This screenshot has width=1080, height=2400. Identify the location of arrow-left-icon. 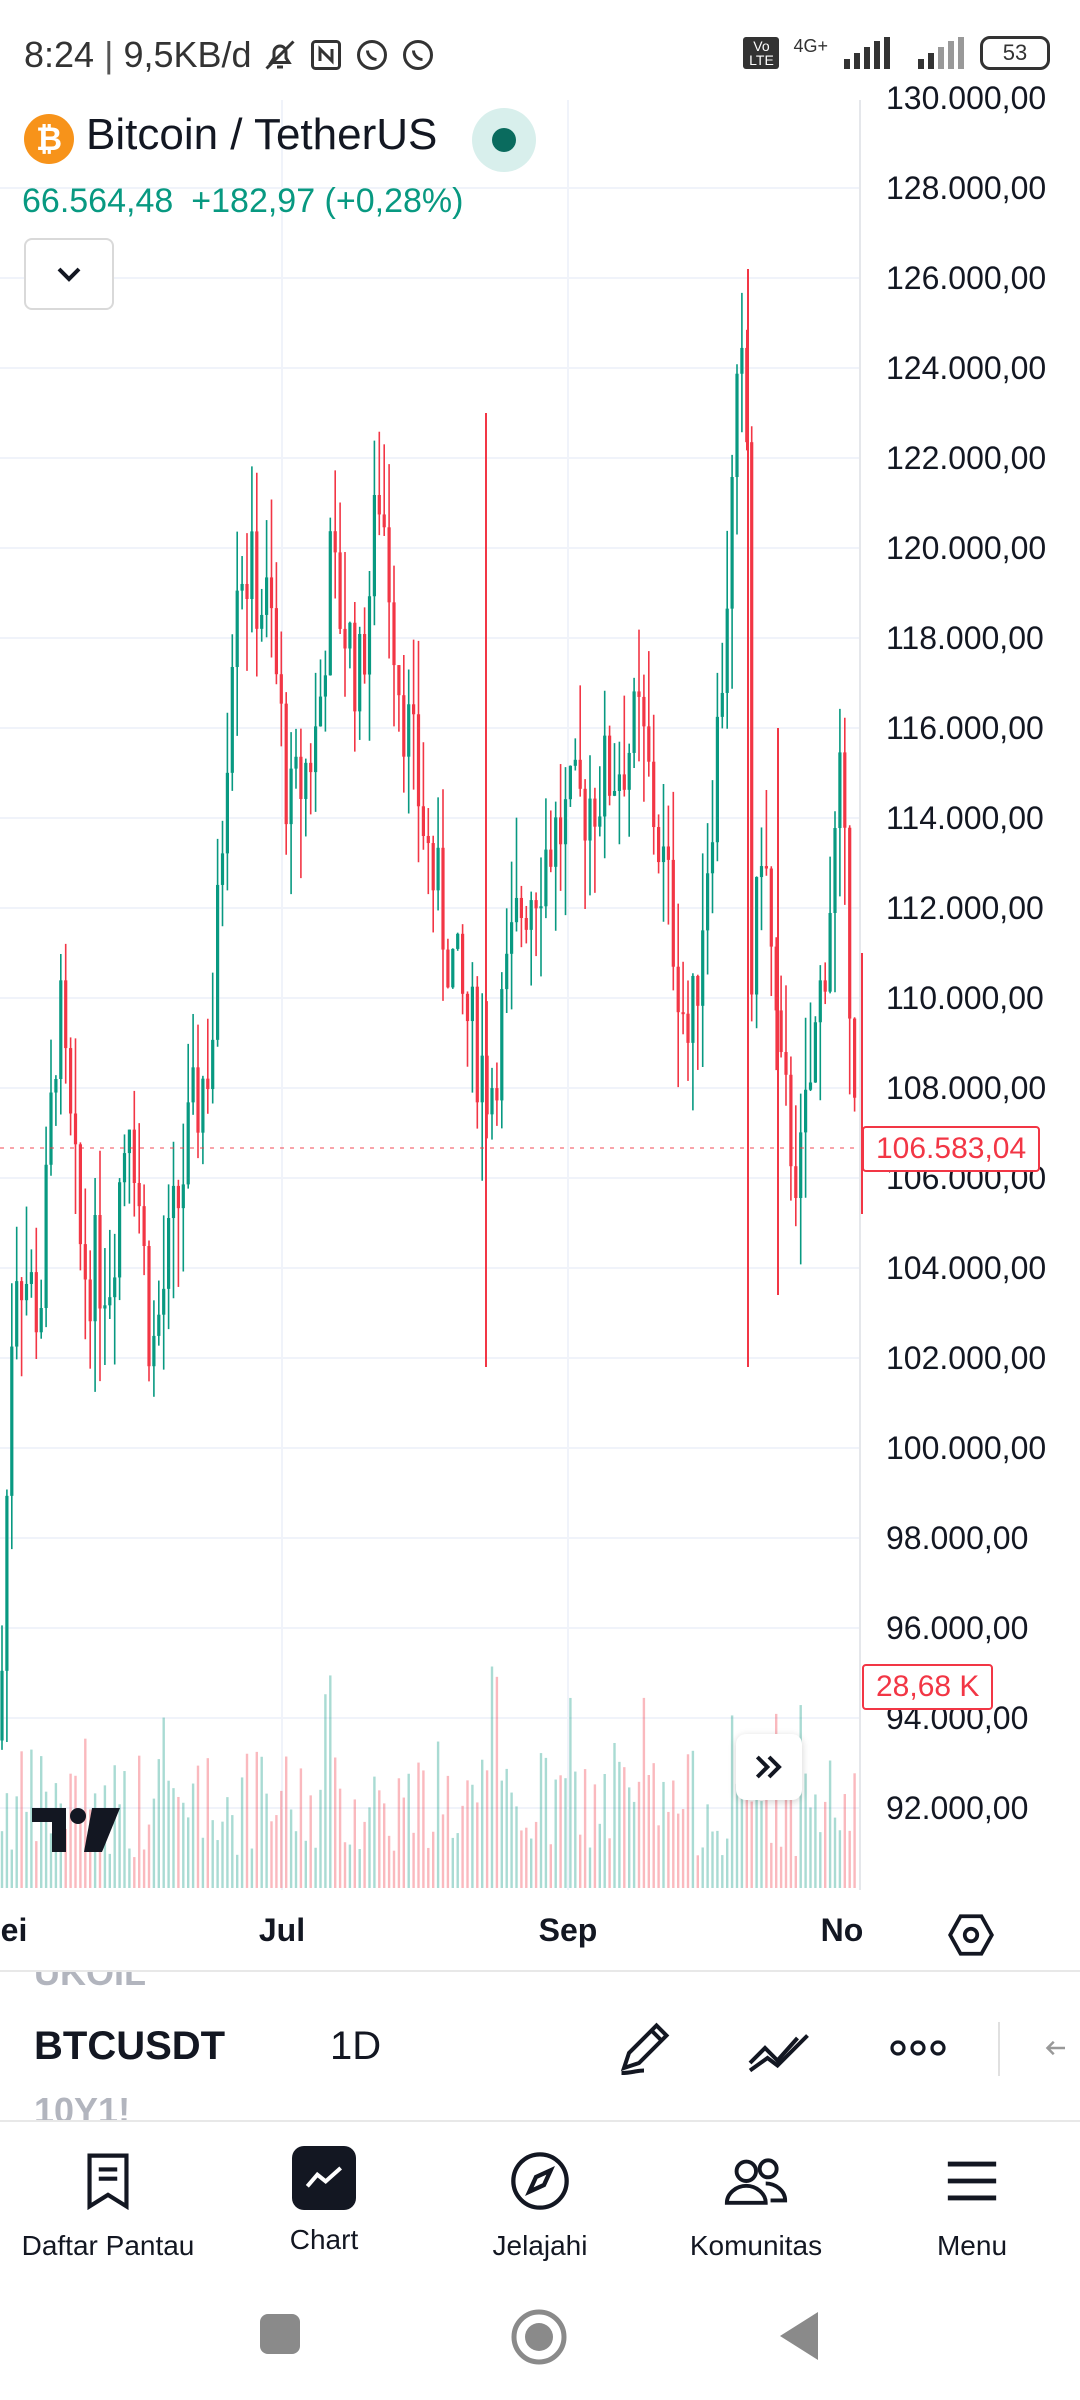
(1055, 2048).